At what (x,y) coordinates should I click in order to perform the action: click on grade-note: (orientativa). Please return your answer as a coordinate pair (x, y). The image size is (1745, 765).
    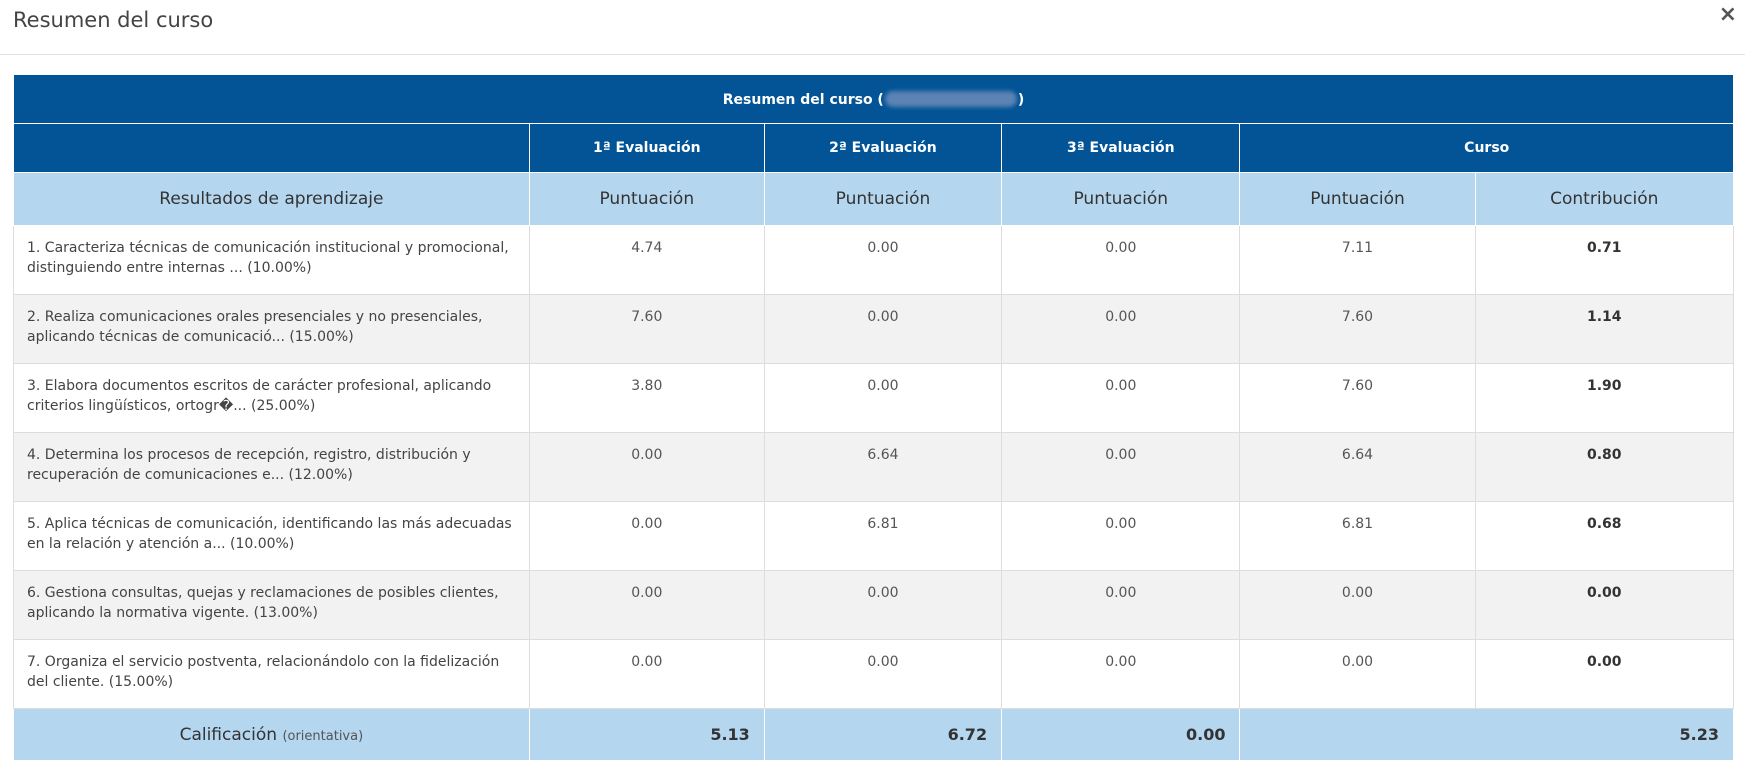
    Looking at the image, I should click on (323, 736).